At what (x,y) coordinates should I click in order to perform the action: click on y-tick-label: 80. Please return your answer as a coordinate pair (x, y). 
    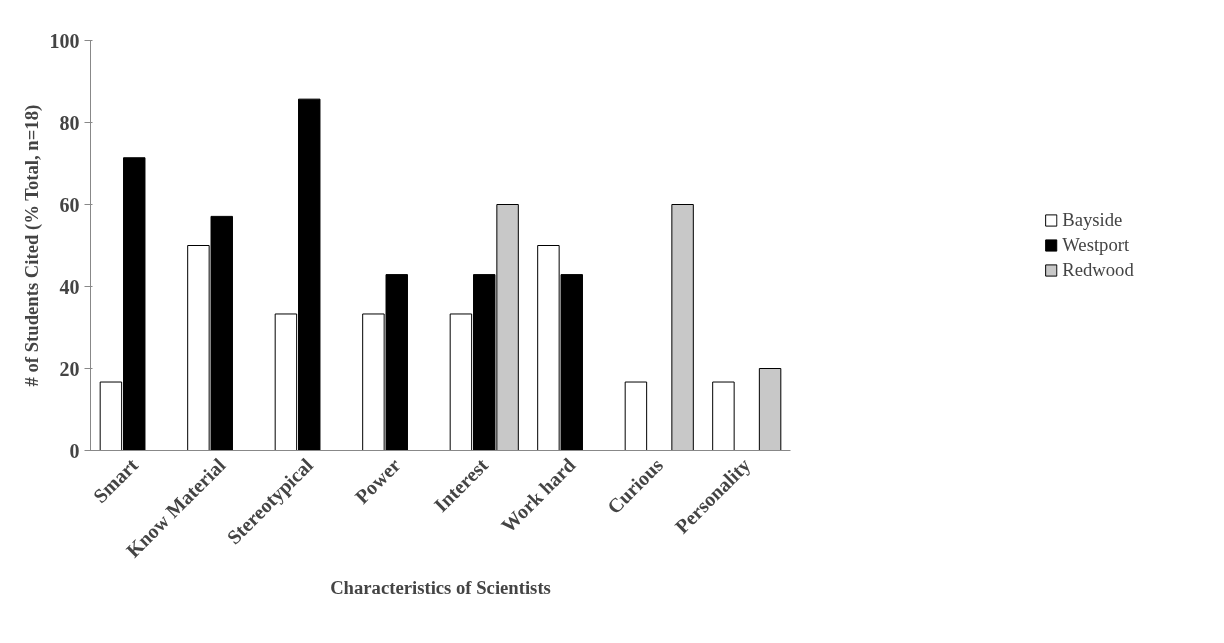
    Looking at the image, I should click on (69, 122).